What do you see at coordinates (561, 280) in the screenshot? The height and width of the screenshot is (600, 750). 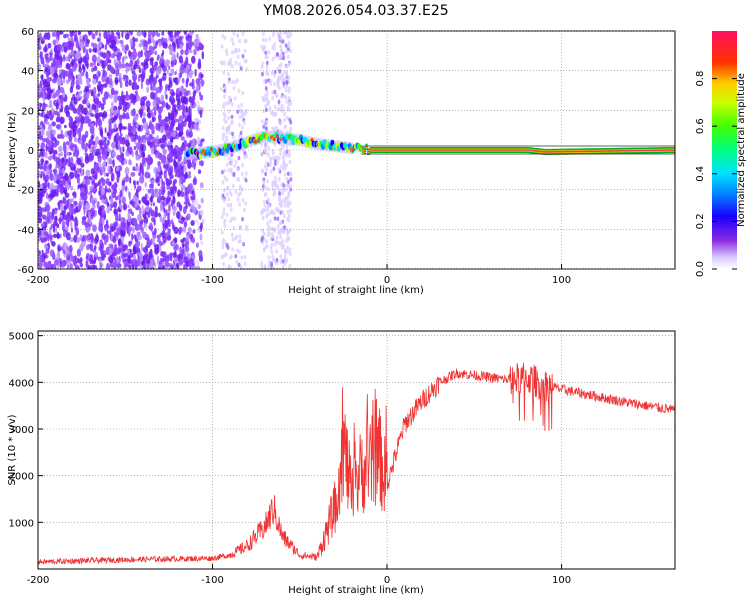 I see `spectrogram-x-tick-label: 100` at bounding box center [561, 280].